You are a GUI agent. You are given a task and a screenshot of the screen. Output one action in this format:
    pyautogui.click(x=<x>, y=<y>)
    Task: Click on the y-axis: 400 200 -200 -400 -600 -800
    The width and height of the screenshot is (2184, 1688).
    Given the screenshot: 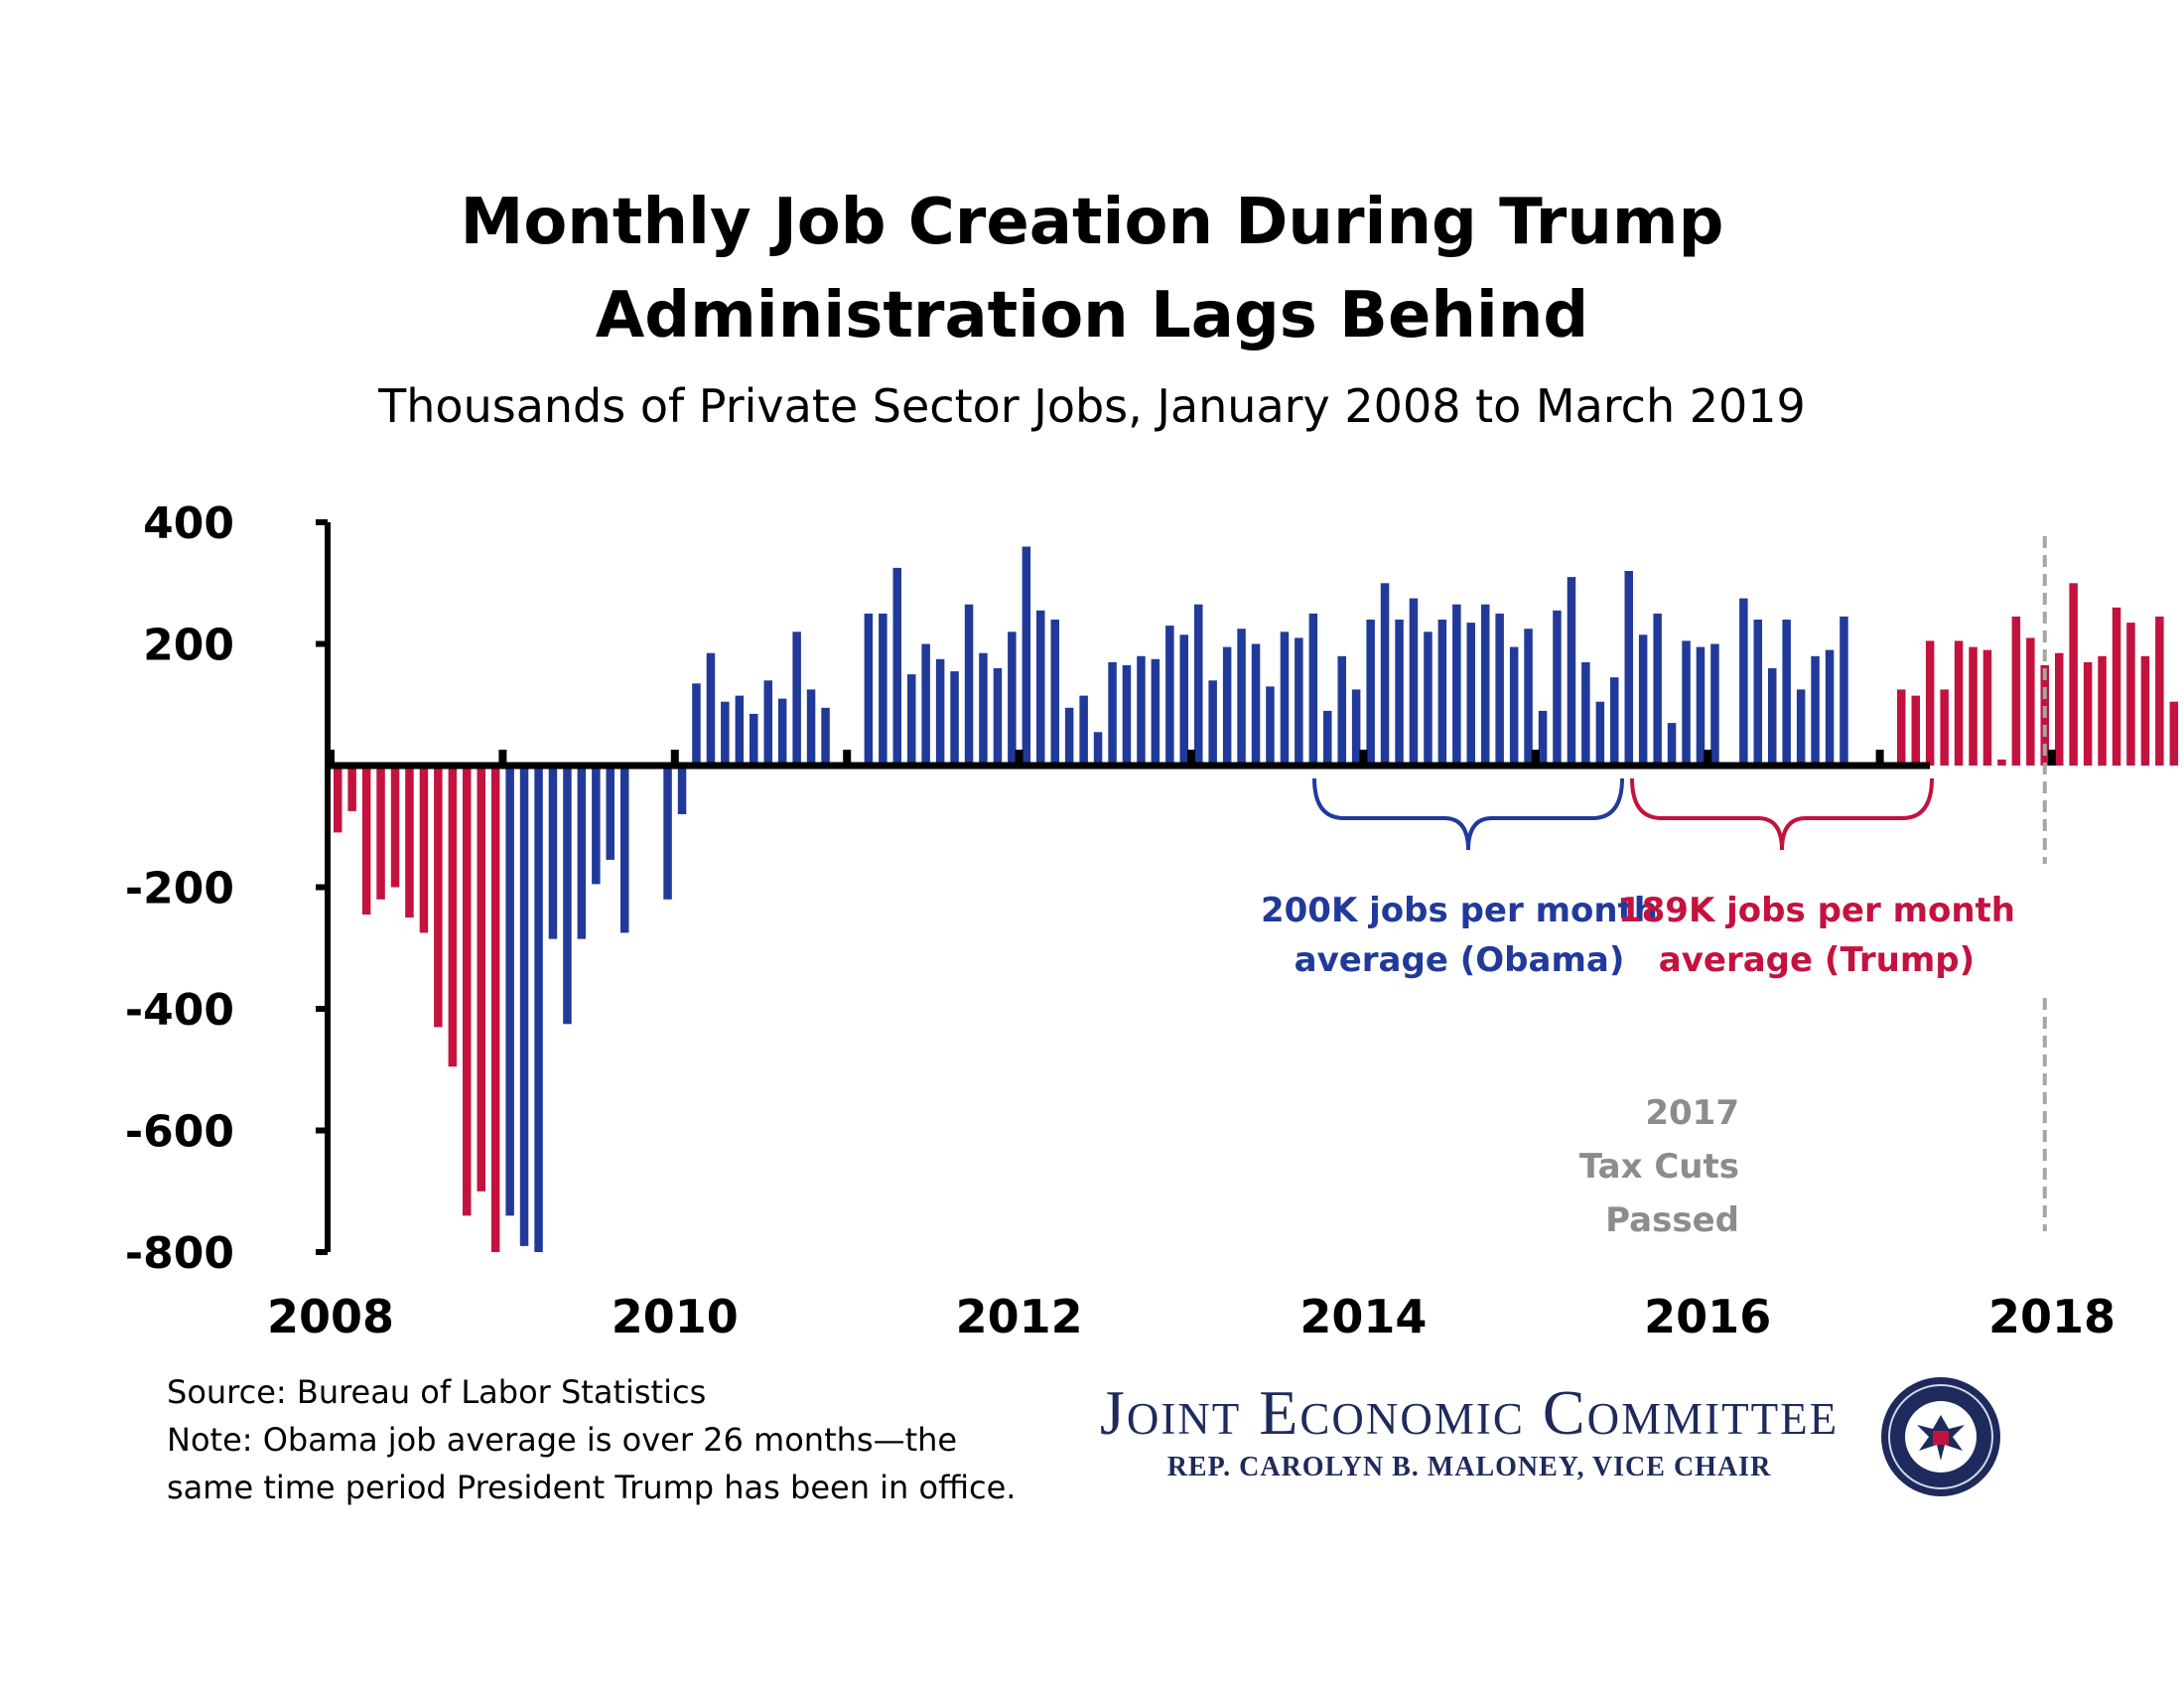 What is the action you would take?
    pyautogui.click(x=228, y=888)
    